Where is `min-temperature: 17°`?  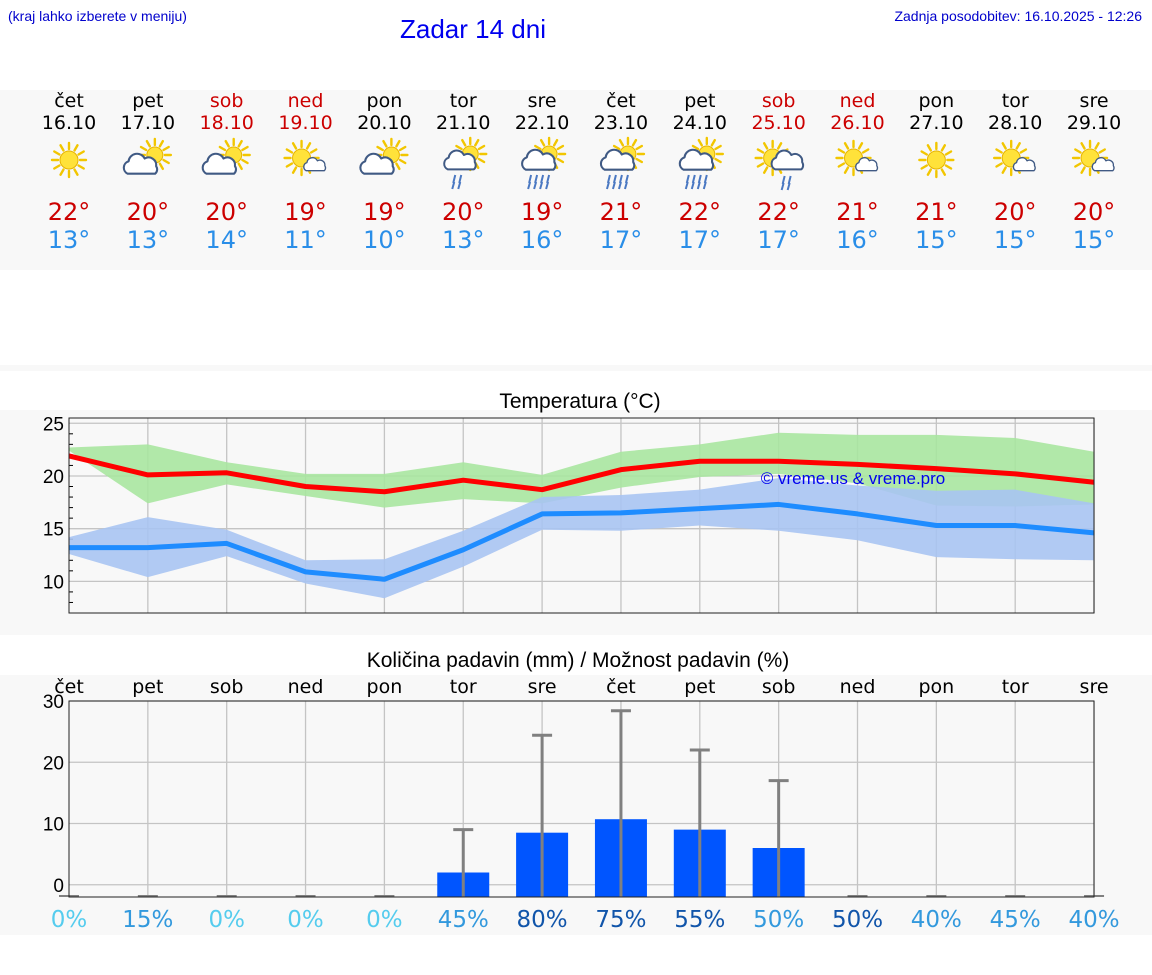 min-temperature: 17° is located at coordinates (700, 240).